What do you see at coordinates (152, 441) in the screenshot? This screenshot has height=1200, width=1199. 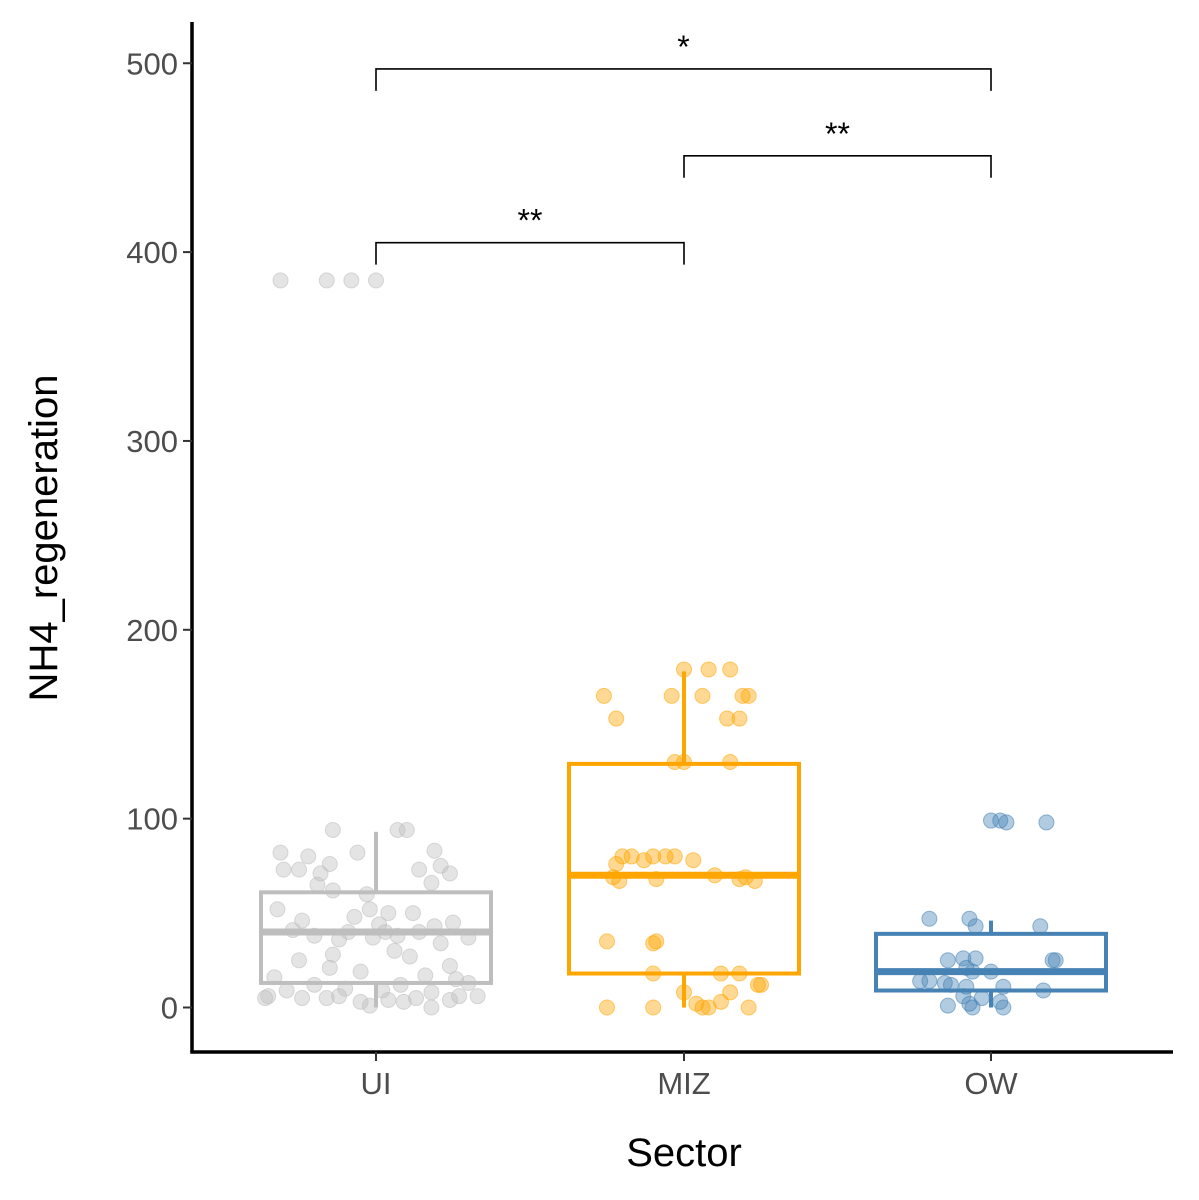 I see `y-tick-label-300: 300` at bounding box center [152, 441].